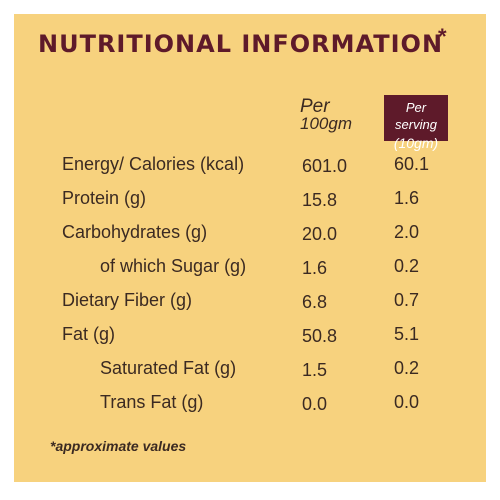  Describe the element at coordinates (407, 232) in the screenshot. I see `row-per-serving-value: 2.0` at that location.